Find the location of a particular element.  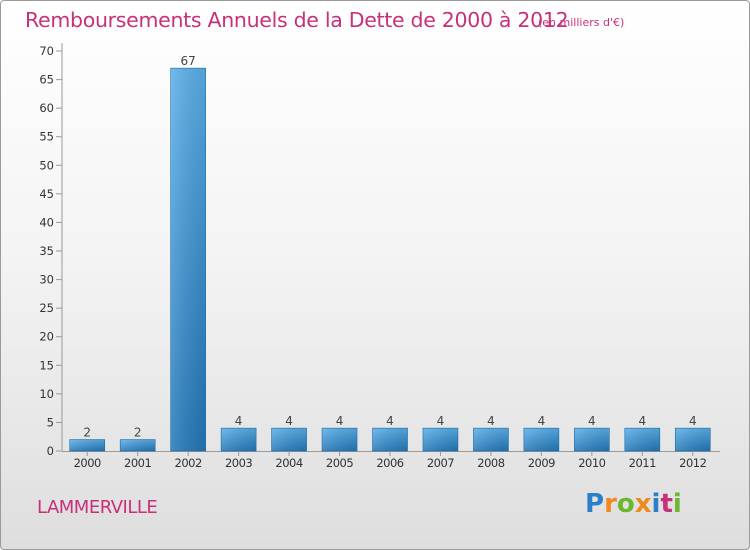

y-tick-label: 65 is located at coordinates (46, 80).